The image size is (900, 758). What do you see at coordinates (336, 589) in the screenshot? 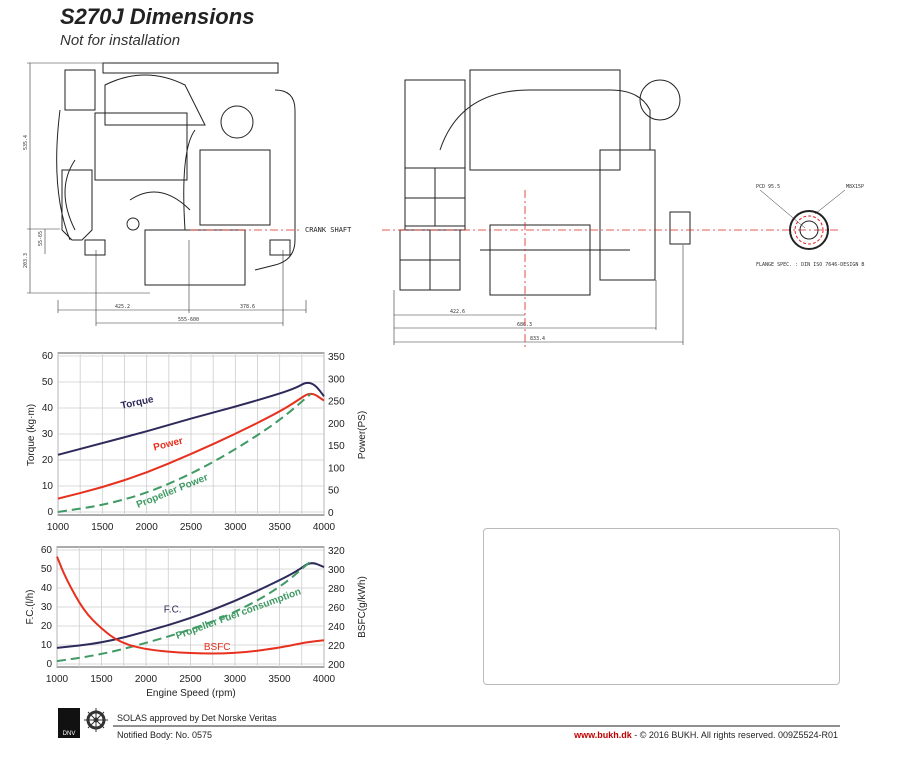
I see `chart2-y2tick: 280` at bounding box center [336, 589].